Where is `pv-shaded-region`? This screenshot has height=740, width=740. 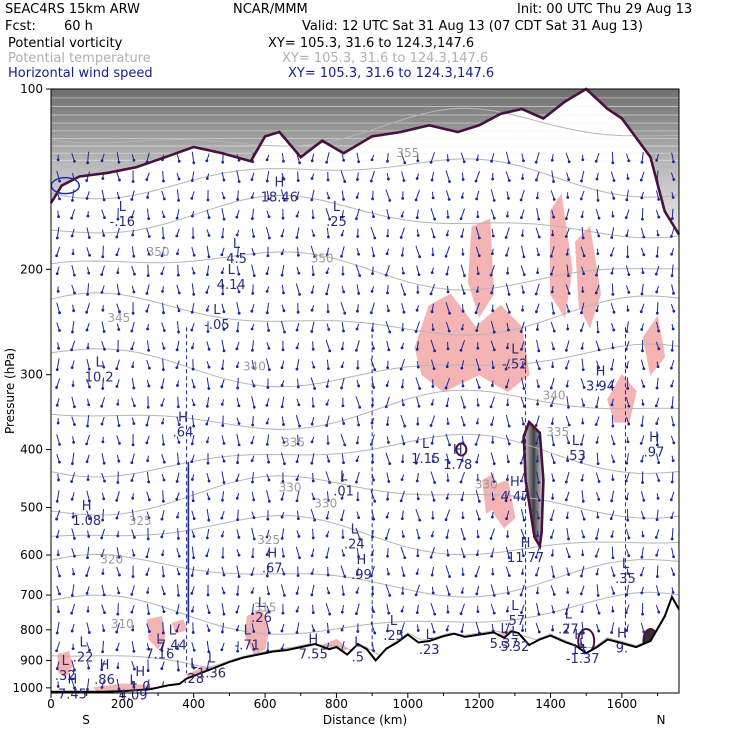
pv-shaded-region is located at coordinates (481, 268).